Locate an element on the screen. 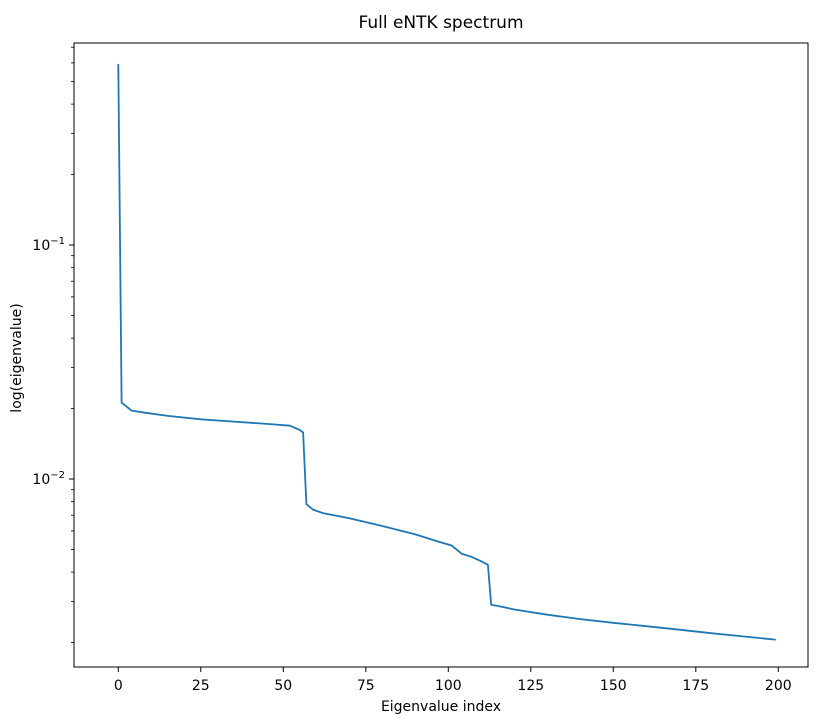  x-tick-label: 150 is located at coordinates (613, 686).